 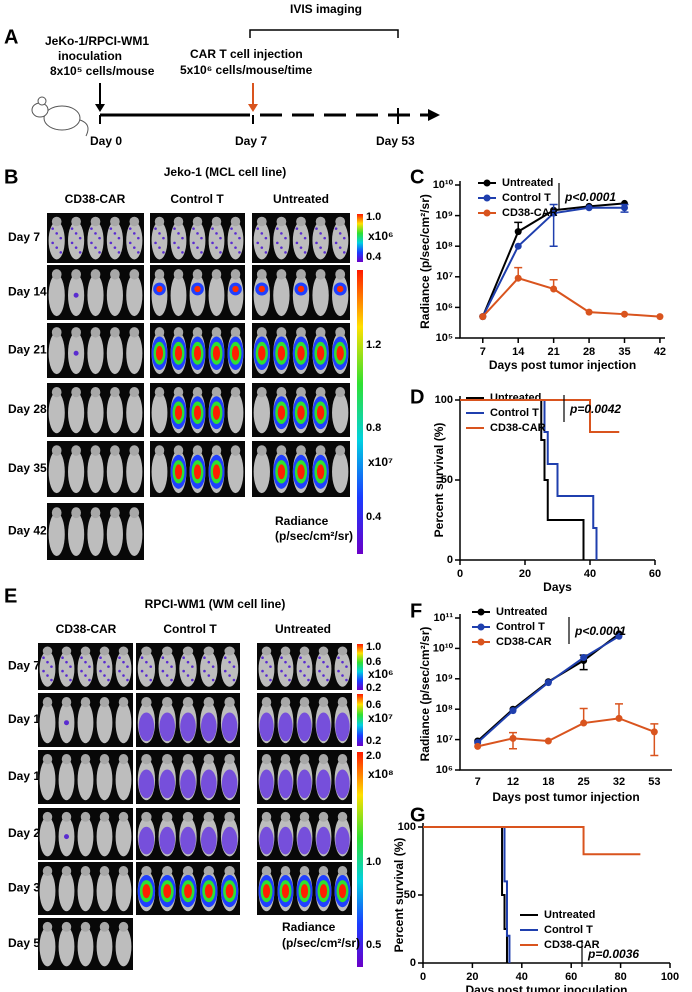 What do you see at coordinates (246, 70) in the screenshot?
I see `injection-line: 5x10⁶ cells/mouse/time` at bounding box center [246, 70].